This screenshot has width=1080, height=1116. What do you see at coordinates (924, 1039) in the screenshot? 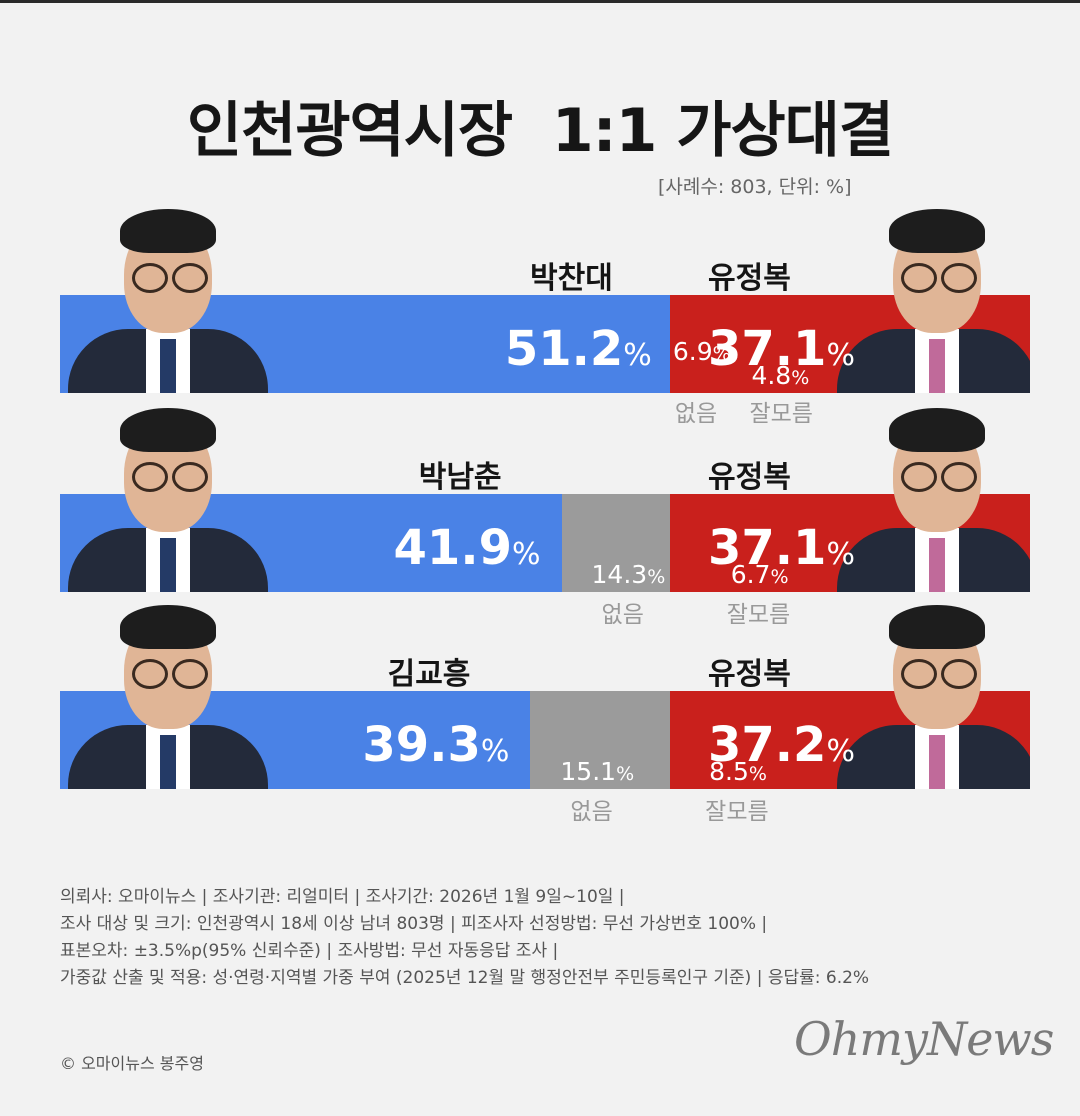
I see `ohmynews-logo: OhmyNews` at bounding box center [924, 1039].